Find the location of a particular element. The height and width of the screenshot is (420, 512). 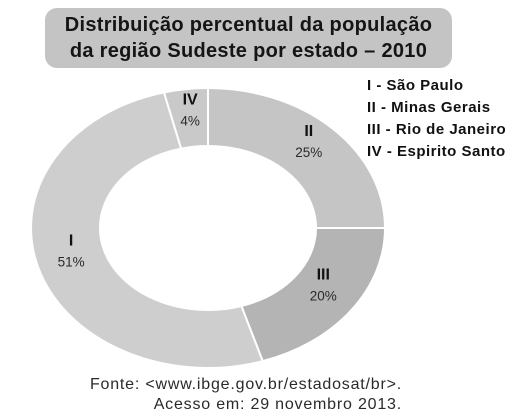

legend-item-i: I - São Paulo is located at coordinates (415, 85).